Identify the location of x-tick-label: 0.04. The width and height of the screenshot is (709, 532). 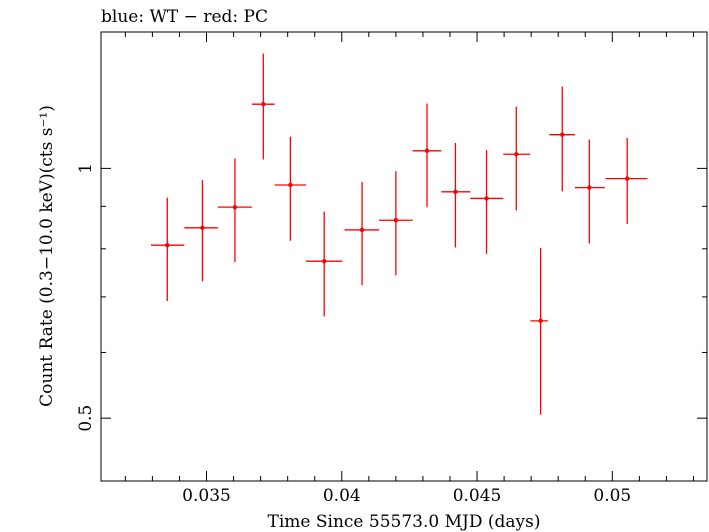
(342, 496).